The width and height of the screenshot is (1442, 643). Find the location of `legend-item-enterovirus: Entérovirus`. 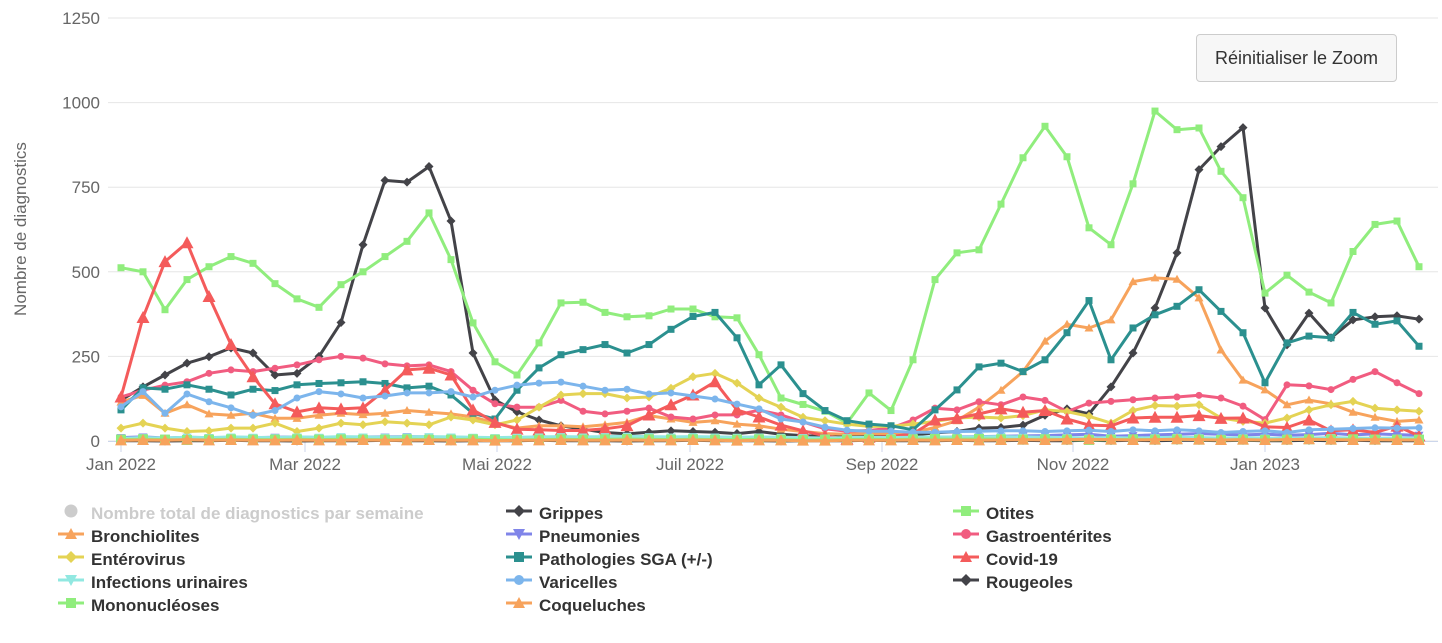

legend-item-enterovirus: Entérovirus is located at coordinates (281, 560).